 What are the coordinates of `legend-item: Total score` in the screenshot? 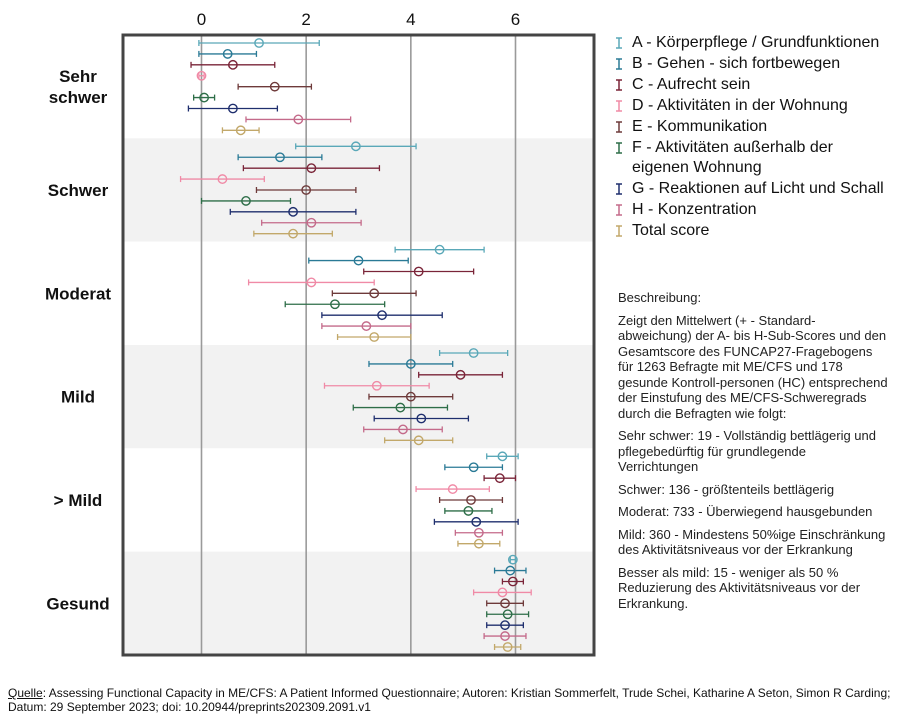 It's located at (752, 231).